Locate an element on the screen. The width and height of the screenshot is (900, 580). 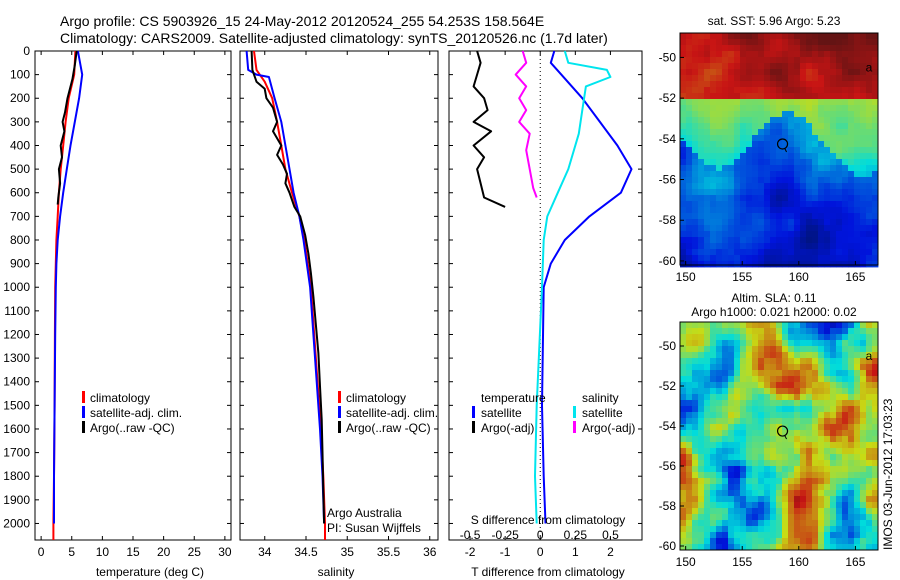
x-tick-label: 20 is located at coordinates (164, 552).